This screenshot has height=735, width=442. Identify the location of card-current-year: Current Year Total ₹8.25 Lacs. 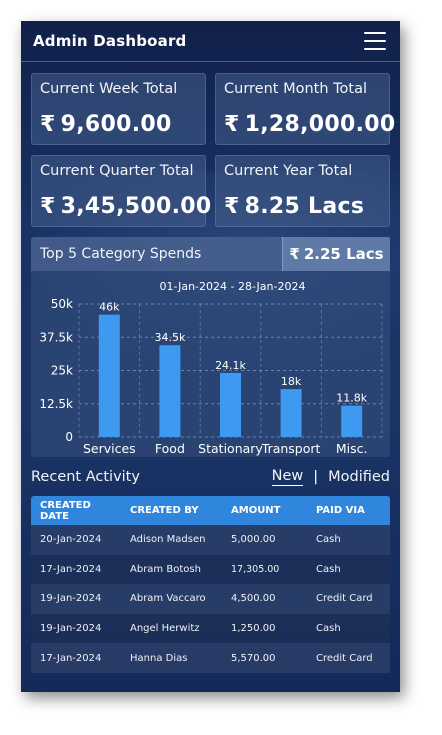
(302, 191).